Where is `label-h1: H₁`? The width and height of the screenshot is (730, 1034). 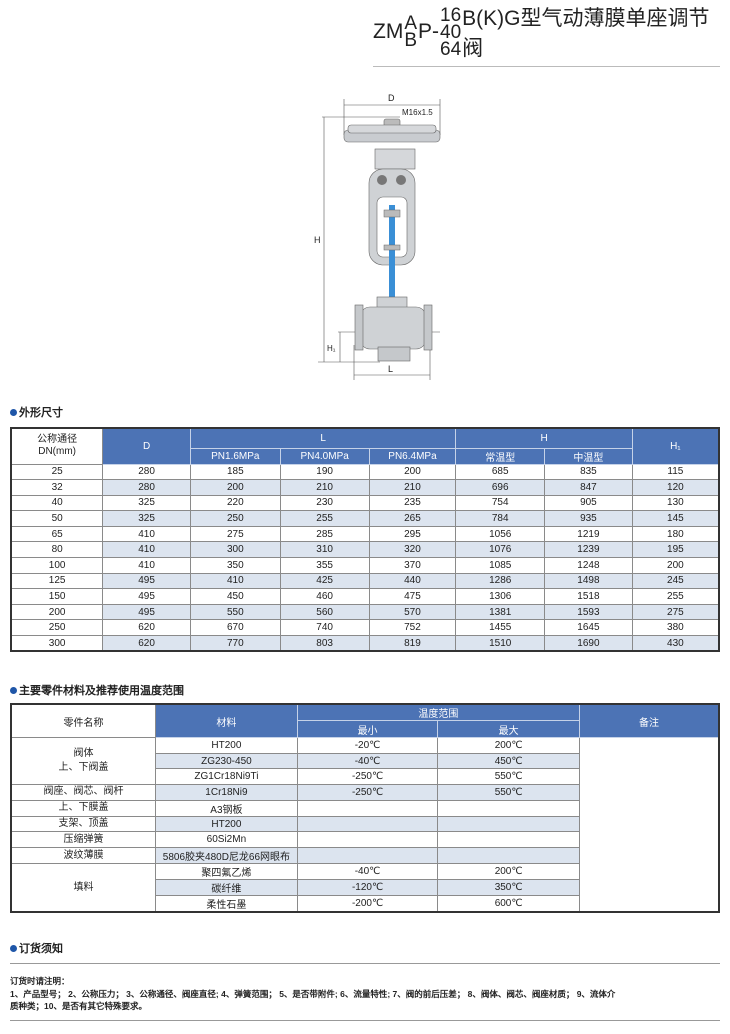 label-h1: H₁ is located at coordinates (331, 348).